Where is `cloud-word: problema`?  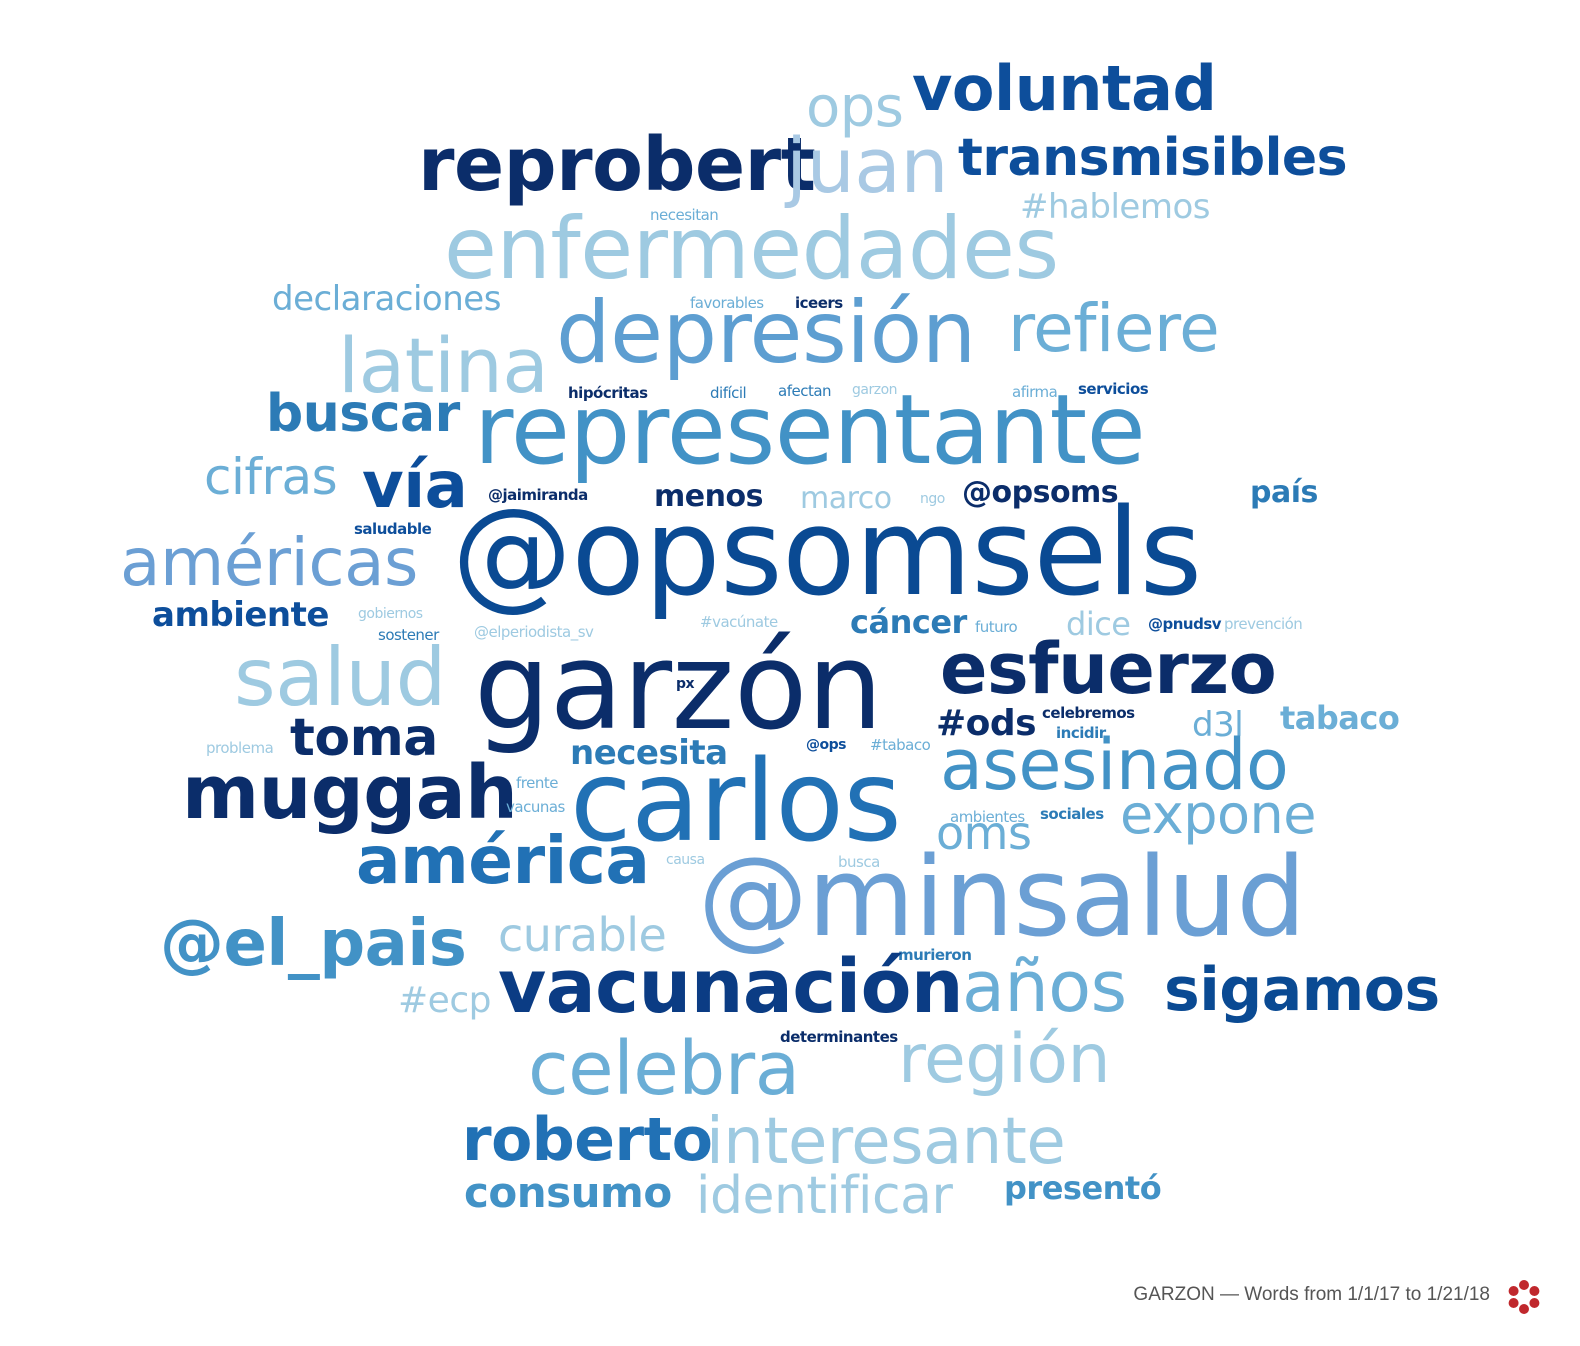
cloud-word: problema is located at coordinates (240, 748).